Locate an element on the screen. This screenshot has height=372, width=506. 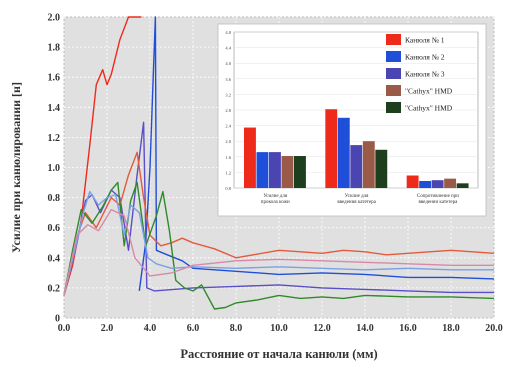
inset-y-tick-label: 2.4 is located at coordinates (228, 126).